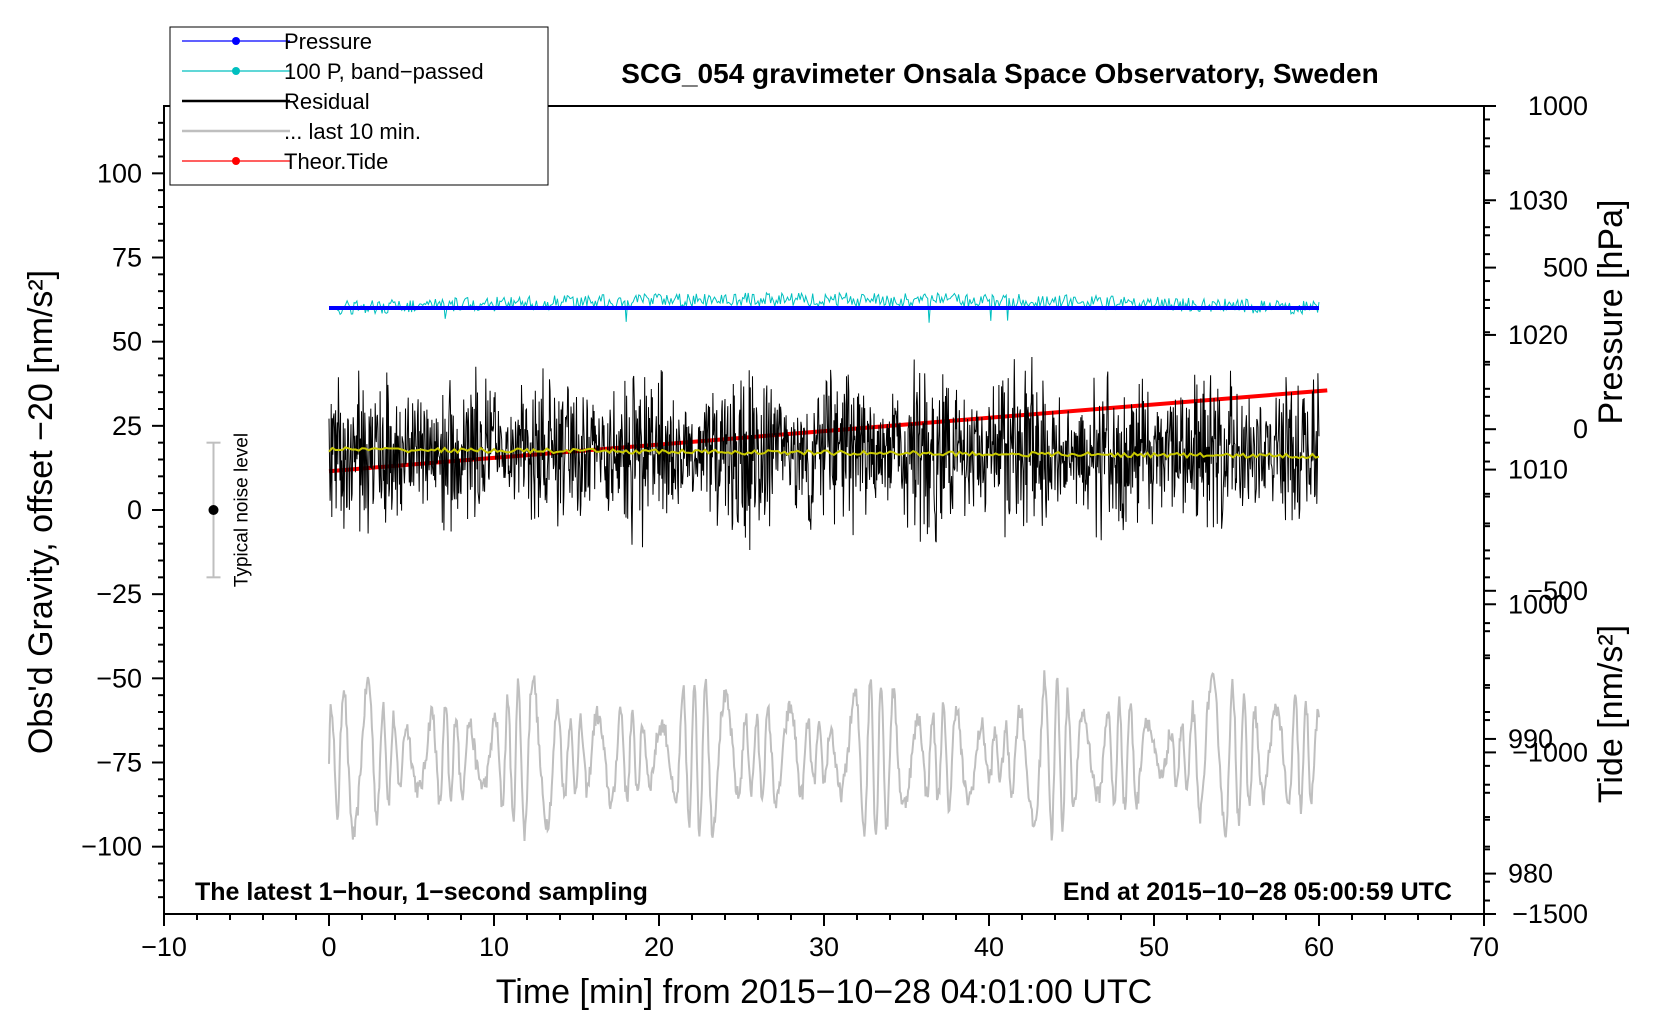 The image size is (1660, 1020). I want to click on noise-bar-label: Typical noise level, so click(242, 510).